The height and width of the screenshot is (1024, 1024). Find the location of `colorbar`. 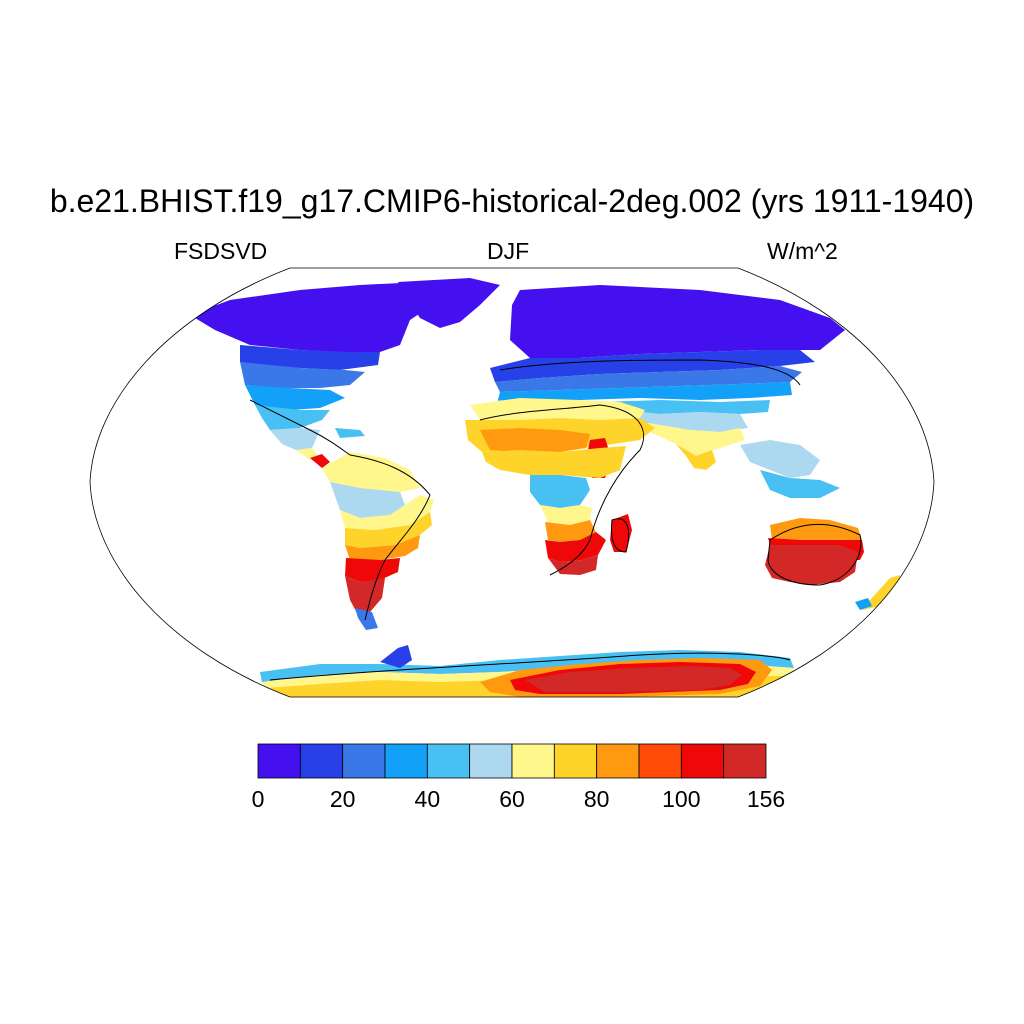

colorbar is located at coordinates (512, 761).